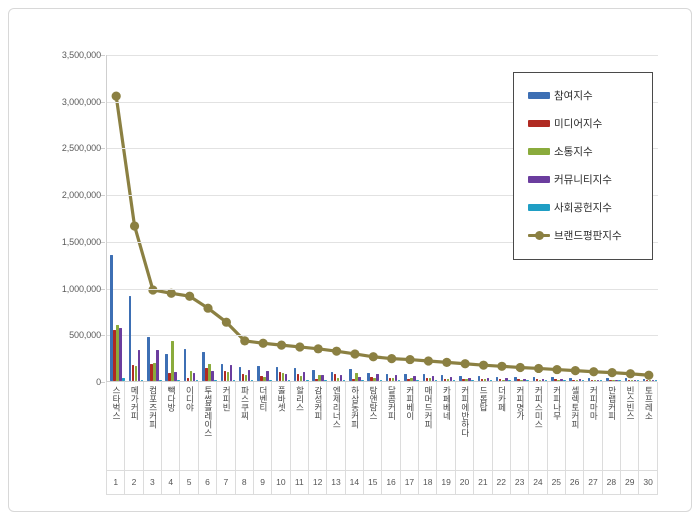 The width and height of the screenshot is (700, 520). I want to click on x-axis-category-label: 할리스, so click(300, 399).